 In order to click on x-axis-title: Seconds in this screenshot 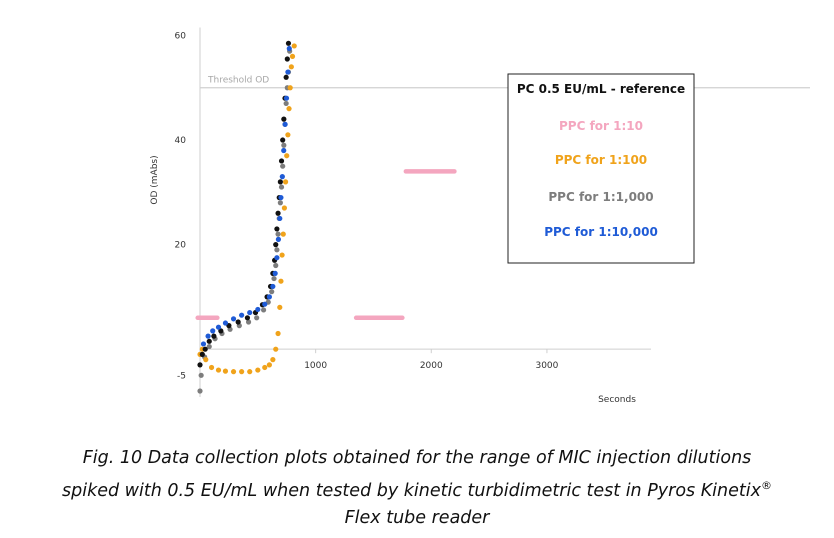, I will do `click(617, 400)`.